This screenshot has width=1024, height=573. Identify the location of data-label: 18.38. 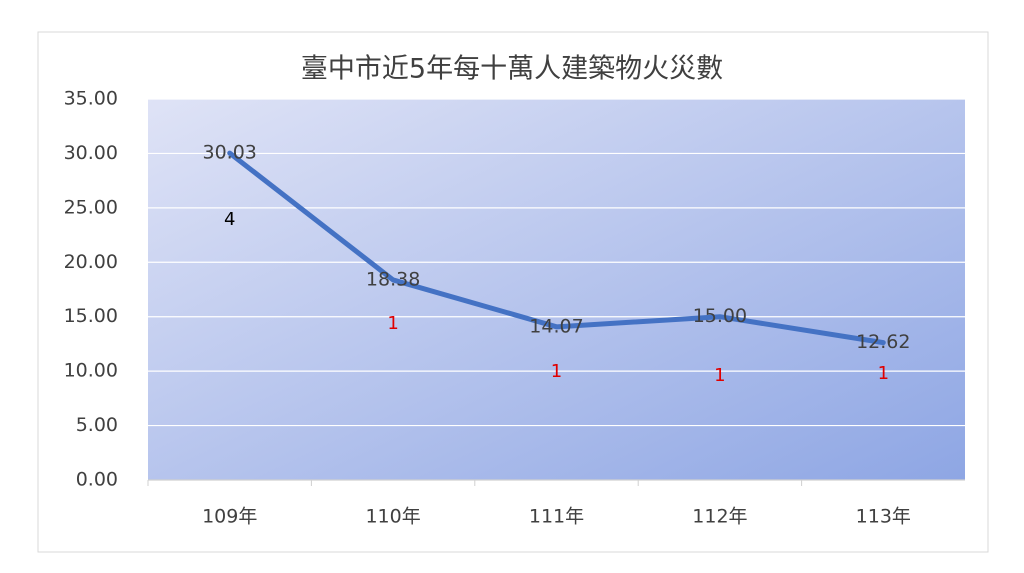
(393, 279).